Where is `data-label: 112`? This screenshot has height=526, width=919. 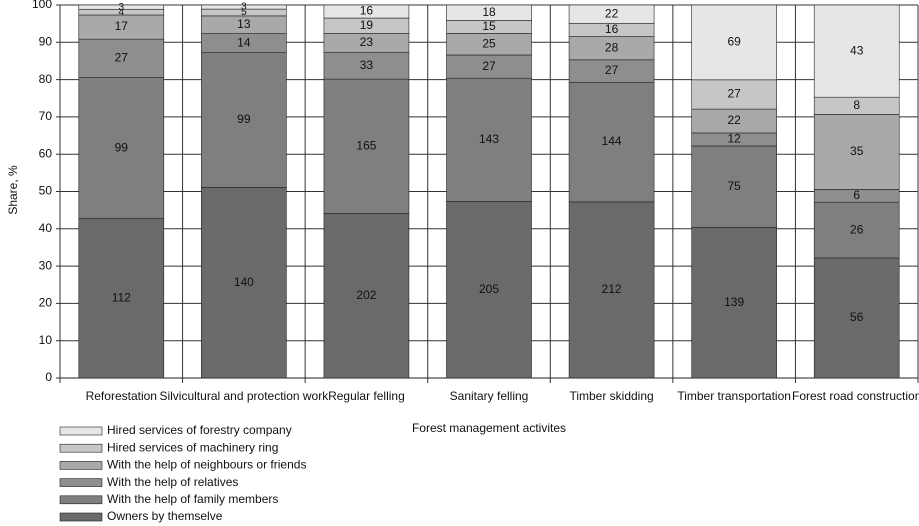
data-label: 112 is located at coordinates (121, 297).